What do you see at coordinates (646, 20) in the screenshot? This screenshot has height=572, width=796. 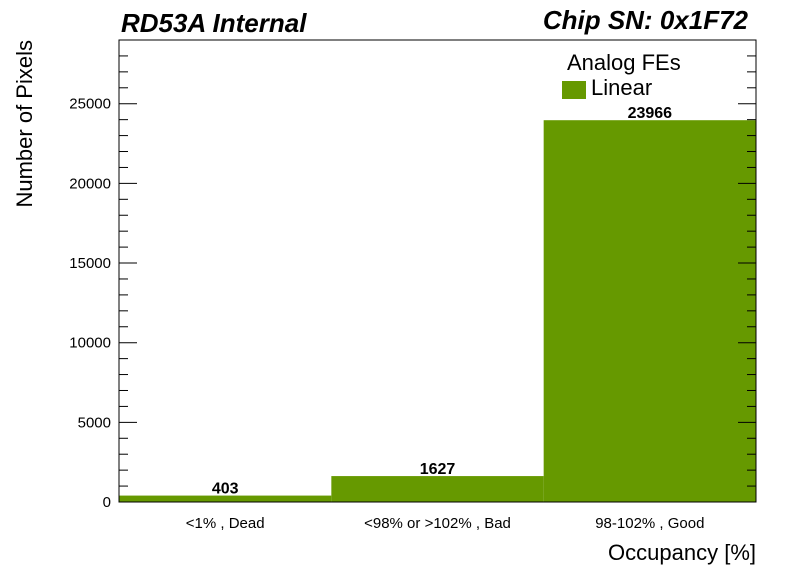 I see `chart-header-right: Chip SN: 0x1F72` at bounding box center [646, 20].